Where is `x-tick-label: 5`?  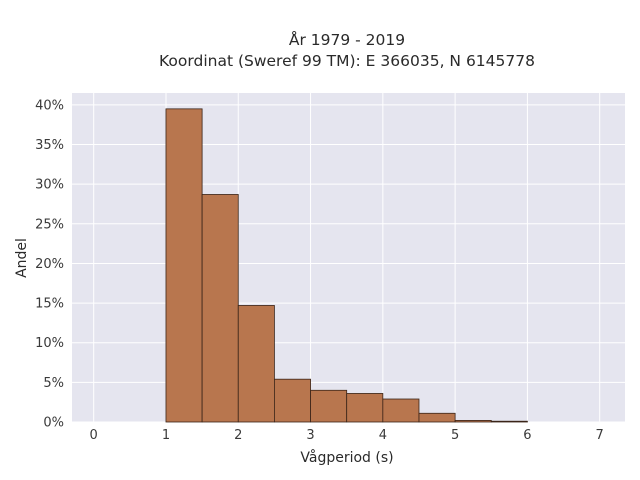
x-tick-label: 5 is located at coordinates (455, 435).